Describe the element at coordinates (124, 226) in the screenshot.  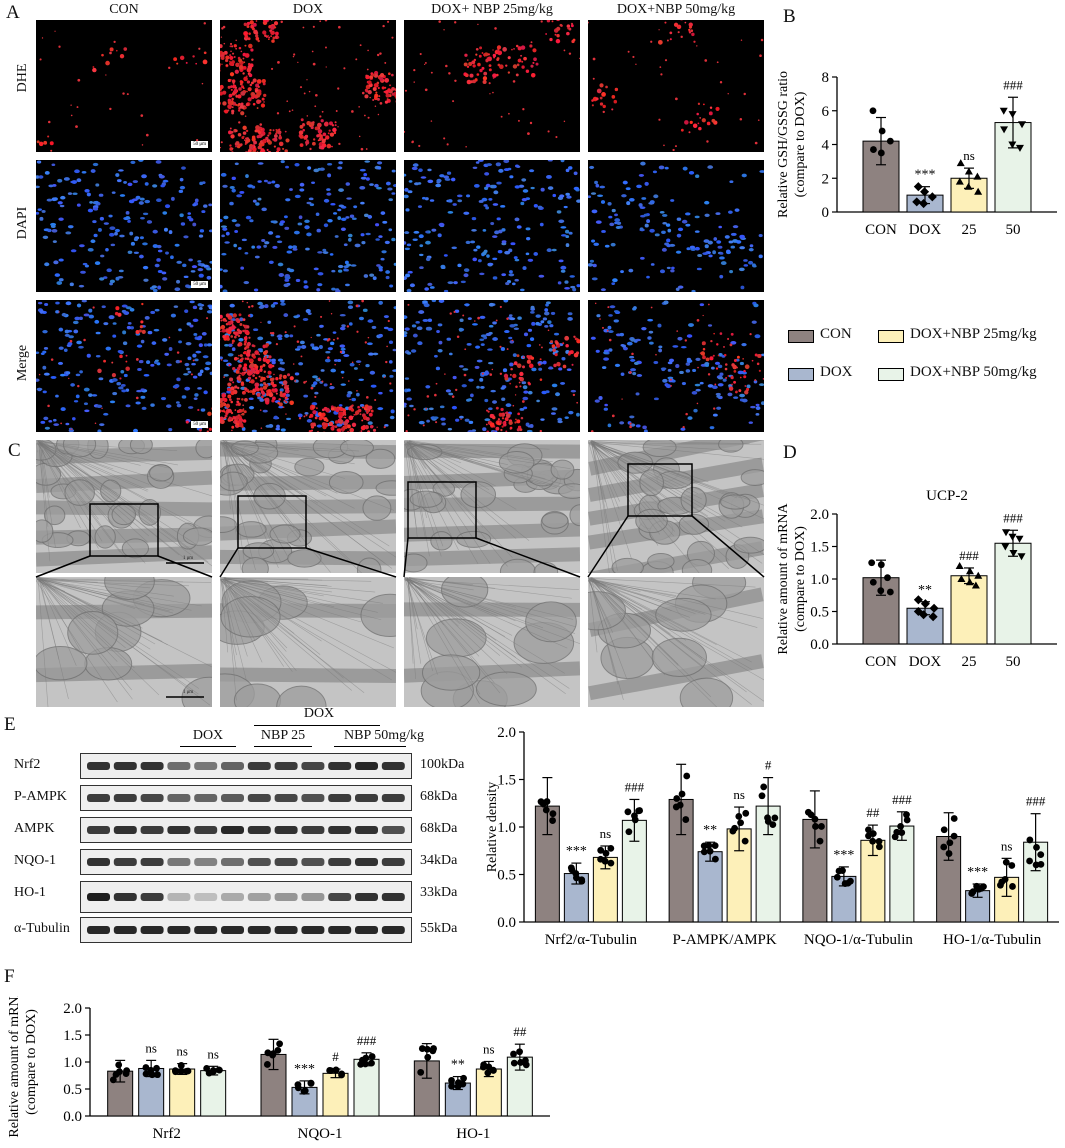
I see `micrograph-dapi-con: 50 μm` at that location.